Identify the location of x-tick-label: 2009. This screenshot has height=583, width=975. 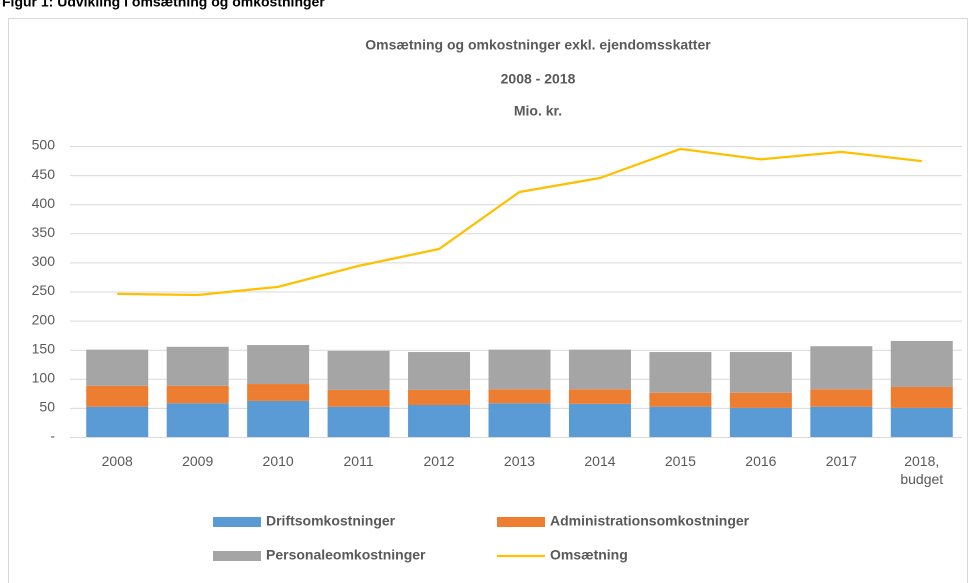
(198, 461).